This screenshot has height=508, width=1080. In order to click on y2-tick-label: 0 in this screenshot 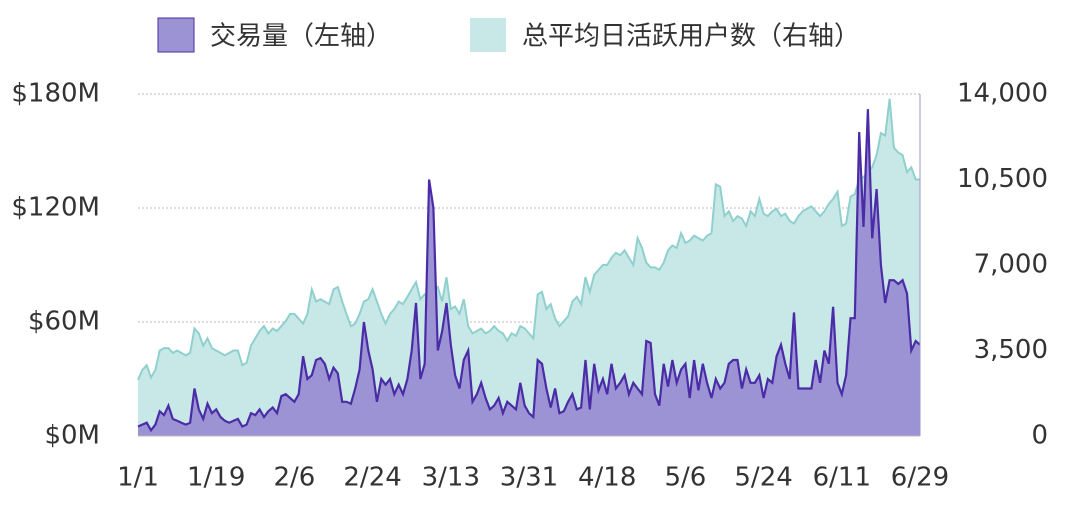, I will do `click(1039, 436)`.